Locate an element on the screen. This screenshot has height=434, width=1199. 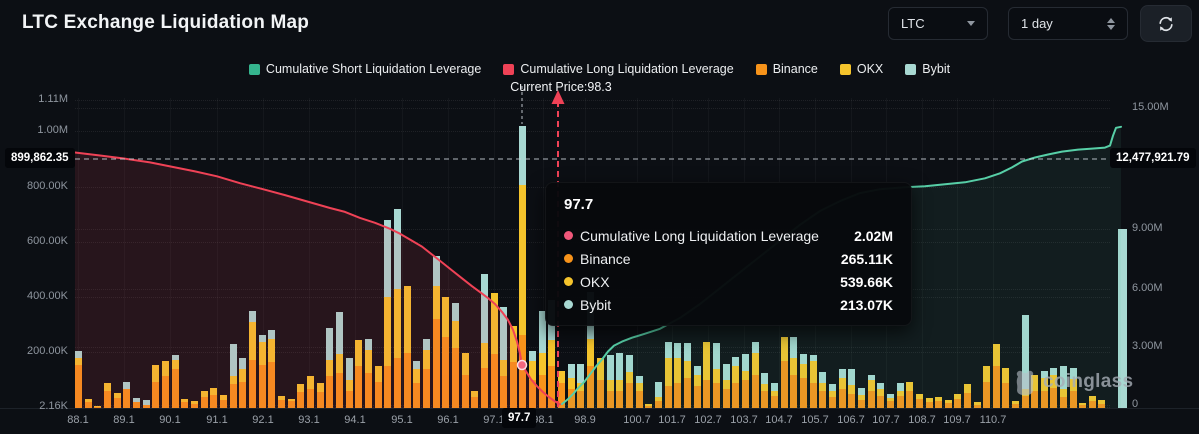
legend-item-okx: OKX is located at coordinates (861, 69).